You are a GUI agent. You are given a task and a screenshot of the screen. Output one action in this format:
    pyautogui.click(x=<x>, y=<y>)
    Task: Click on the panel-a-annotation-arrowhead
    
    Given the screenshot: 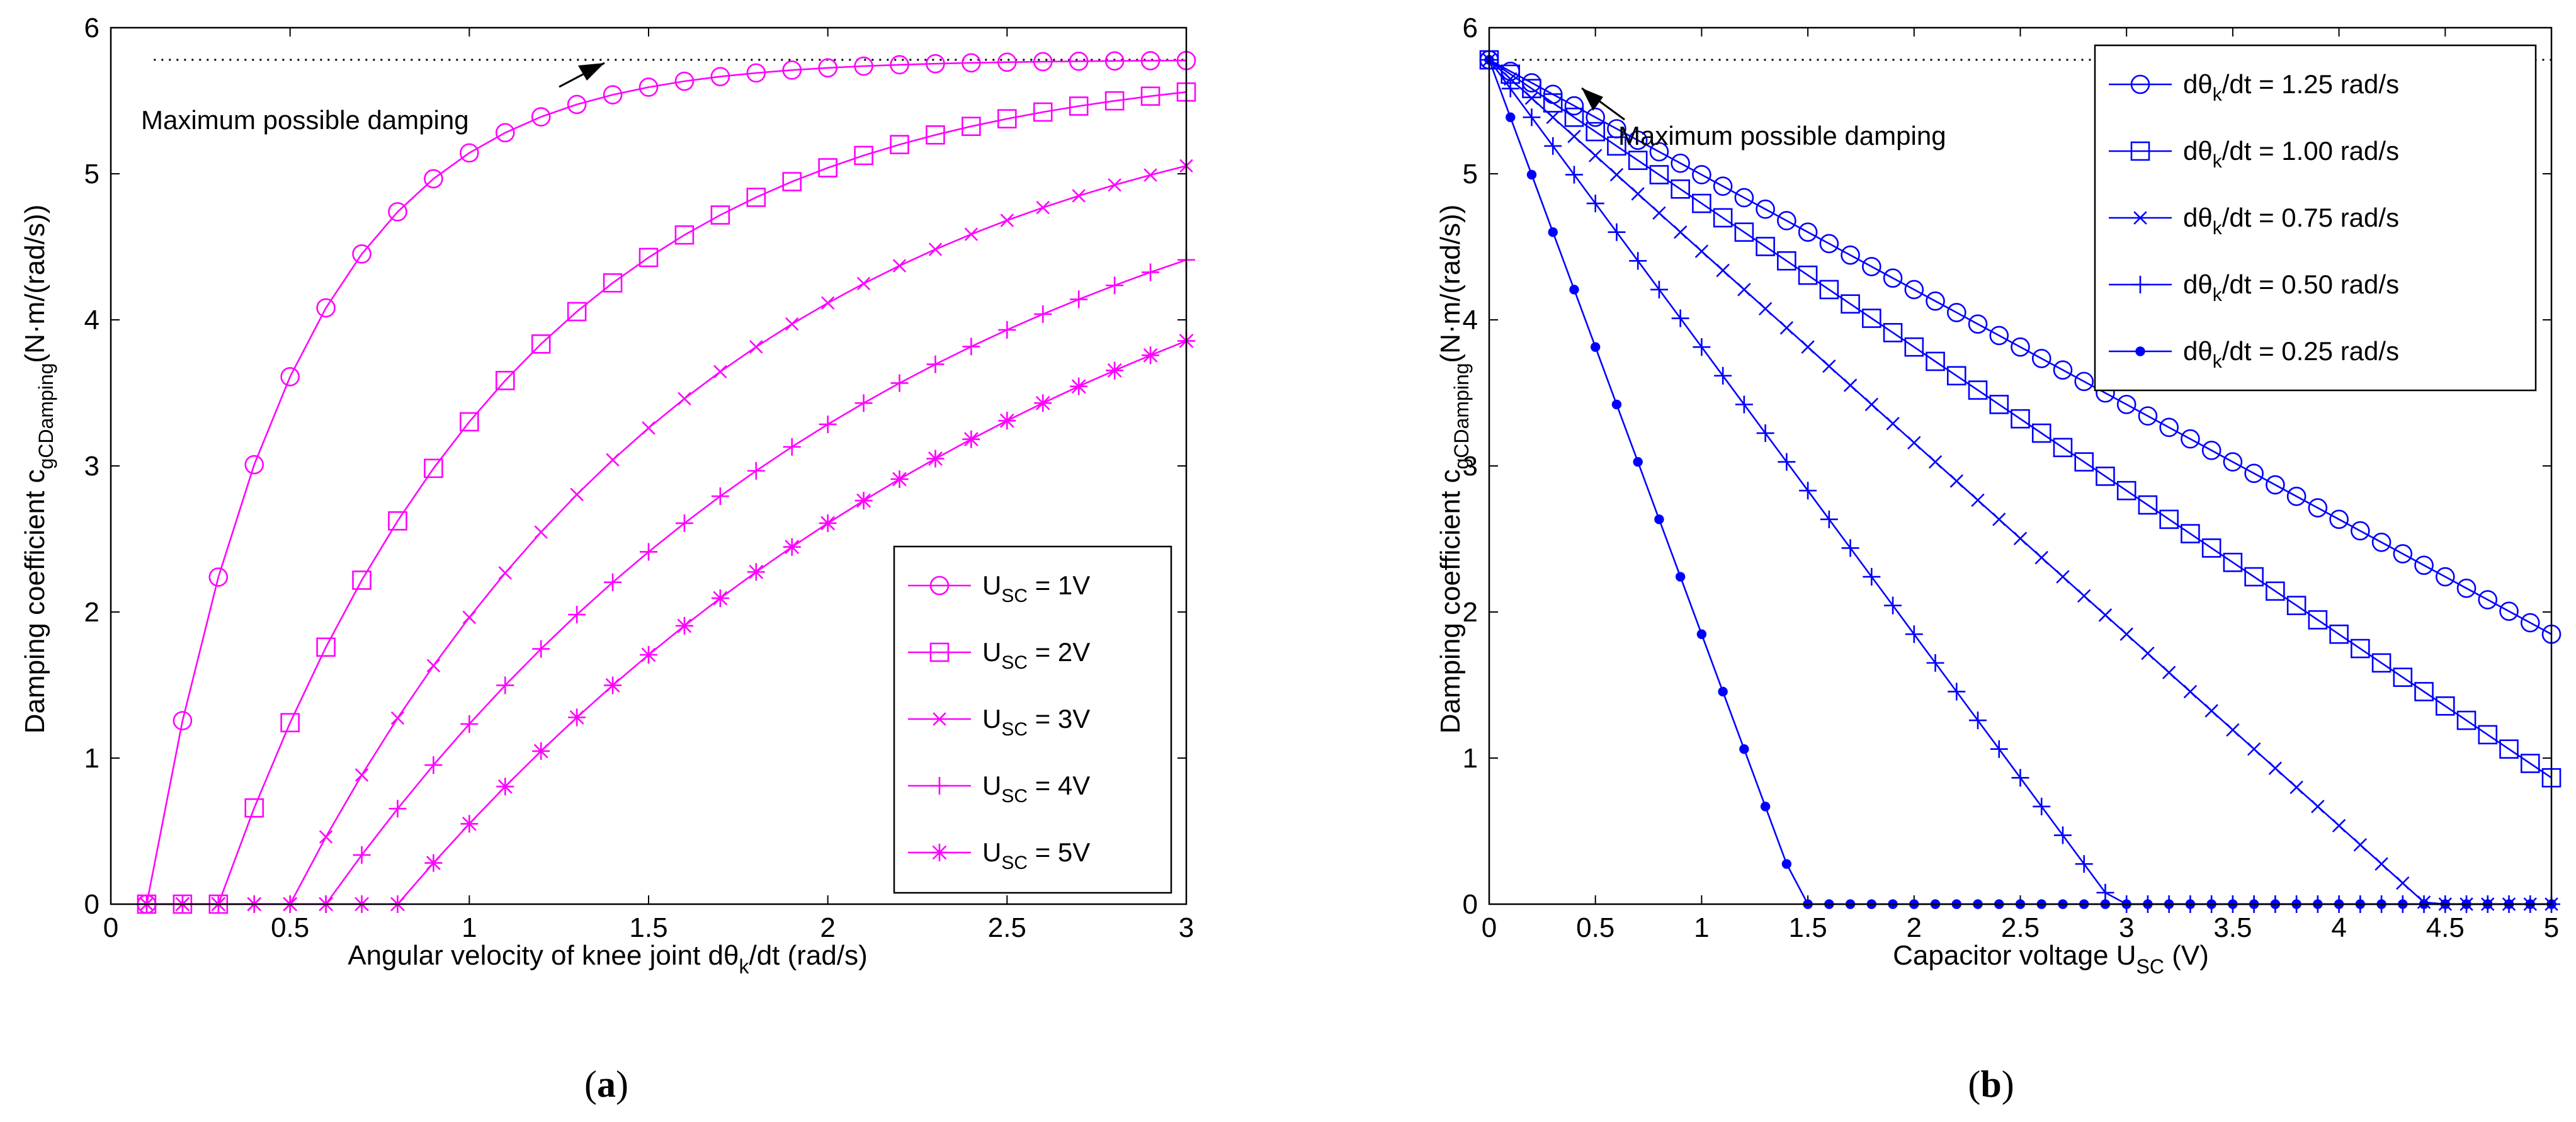 What is the action you would take?
    pyautogui.click(x=591, y=72)
    